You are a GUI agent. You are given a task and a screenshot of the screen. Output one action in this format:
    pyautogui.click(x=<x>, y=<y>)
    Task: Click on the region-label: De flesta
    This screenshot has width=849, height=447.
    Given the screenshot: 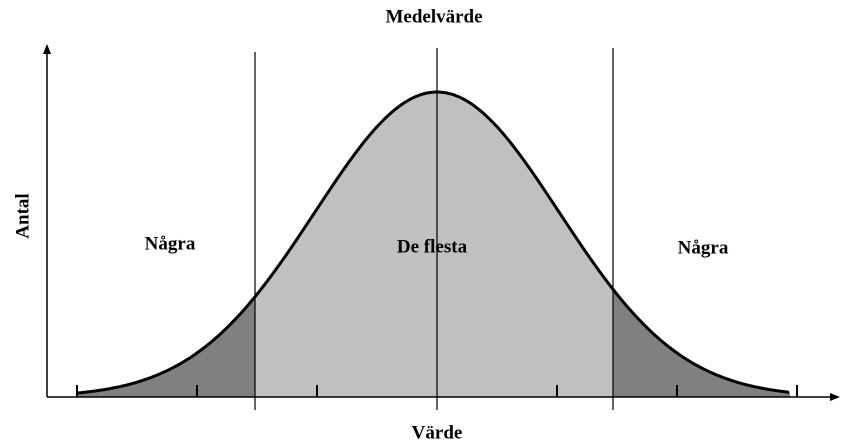 What is the action you would take?
    pyautogui.click(x=432, y=246)
    